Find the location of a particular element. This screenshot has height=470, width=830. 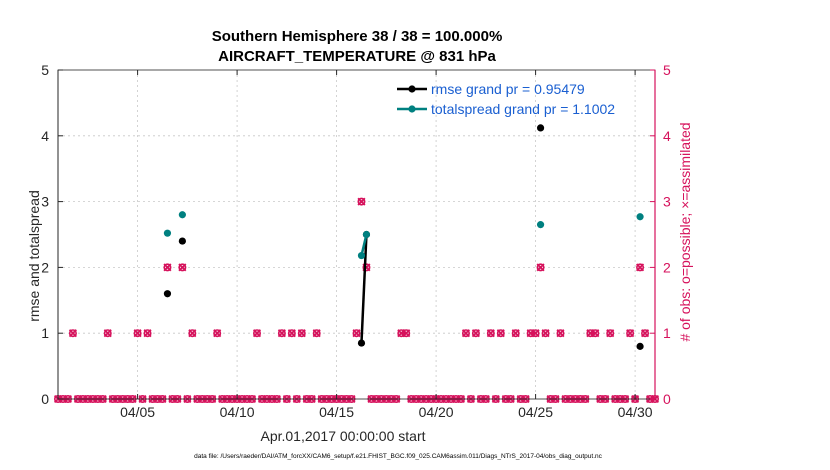

y2-tick-label-3: 3 is located at coordinates (667, 202).